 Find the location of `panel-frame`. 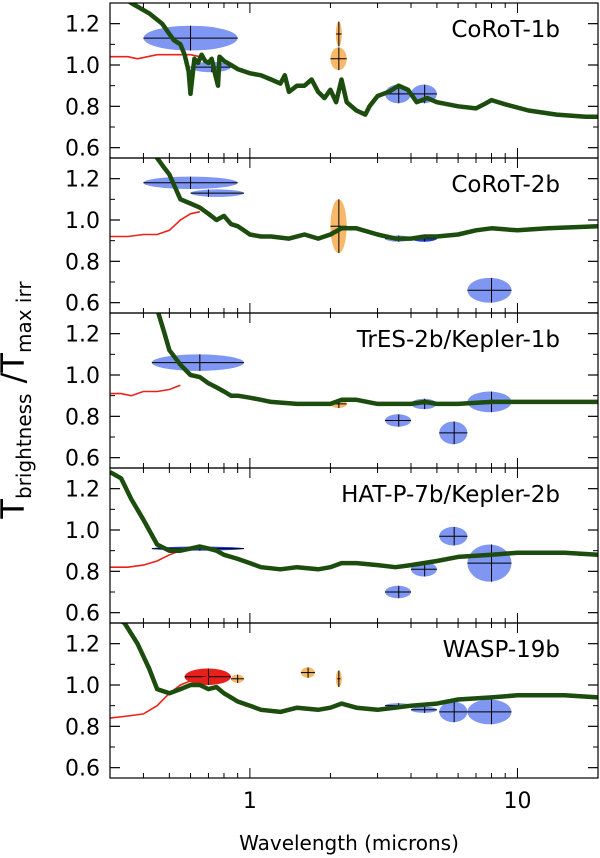

panel-frame is located at coordinates (354, 700).